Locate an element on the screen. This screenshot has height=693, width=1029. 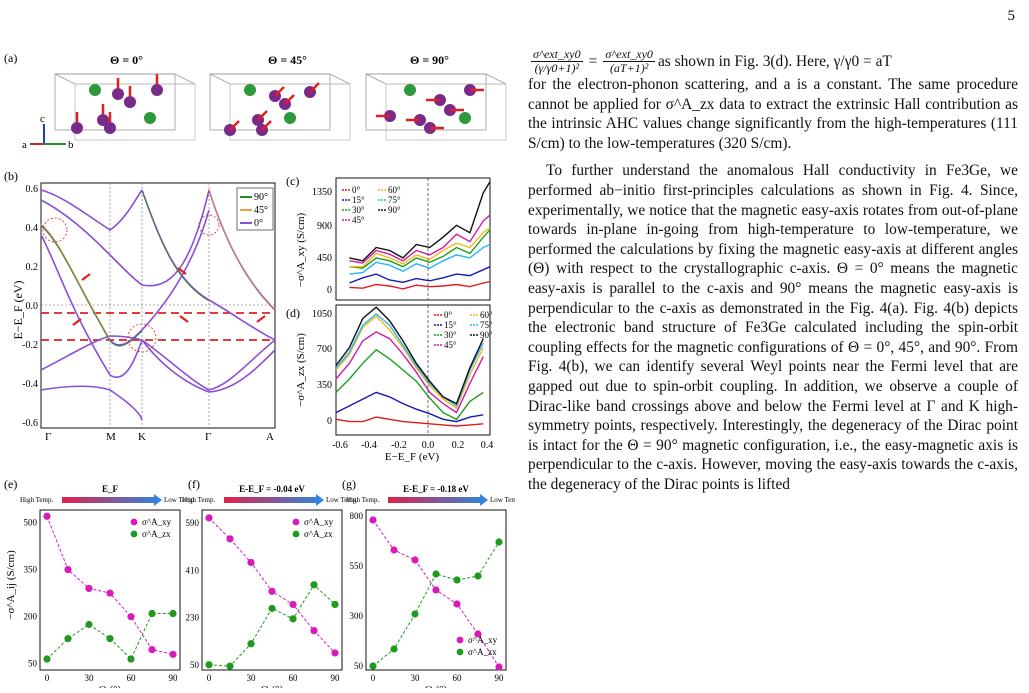
ytick: 1050 is located at coordinates (322, 314).